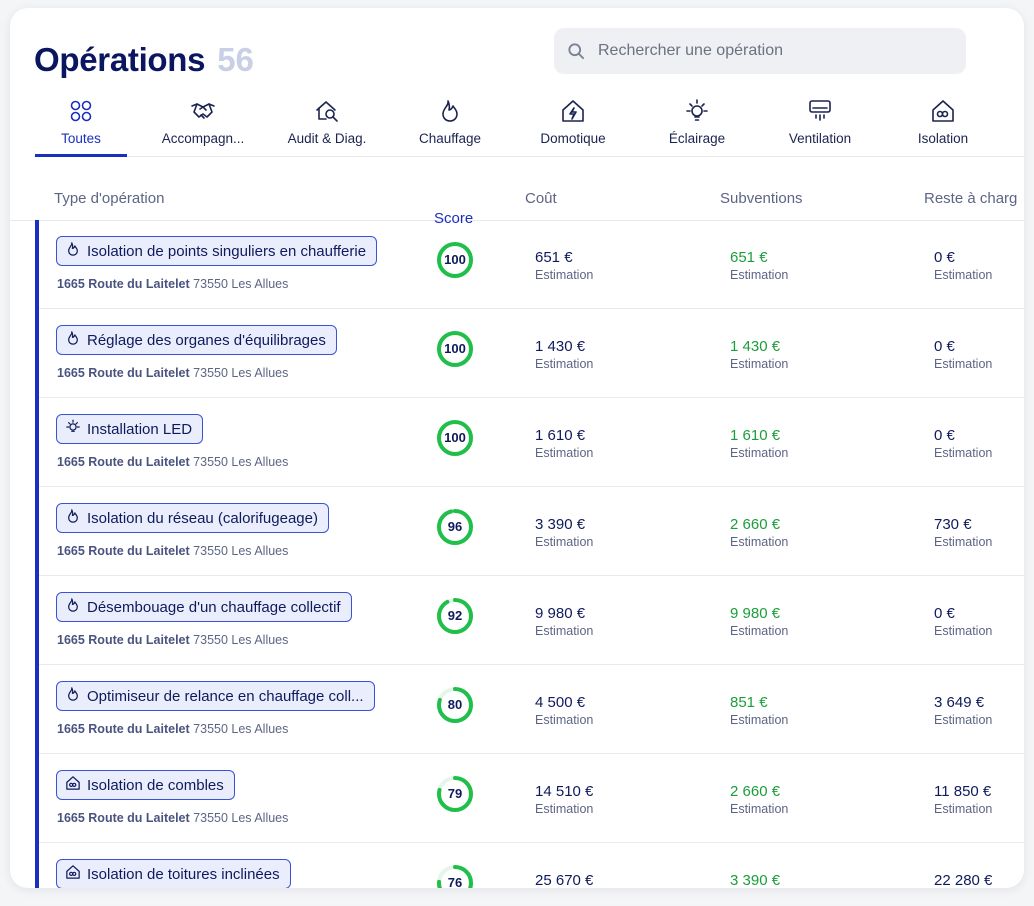 Image resolution: width=1034 pixels, height=906 pixels. Describe the element at coordinates (963, 880) in the screenshot. I see `remaining-value: 22 280 €` at that location.